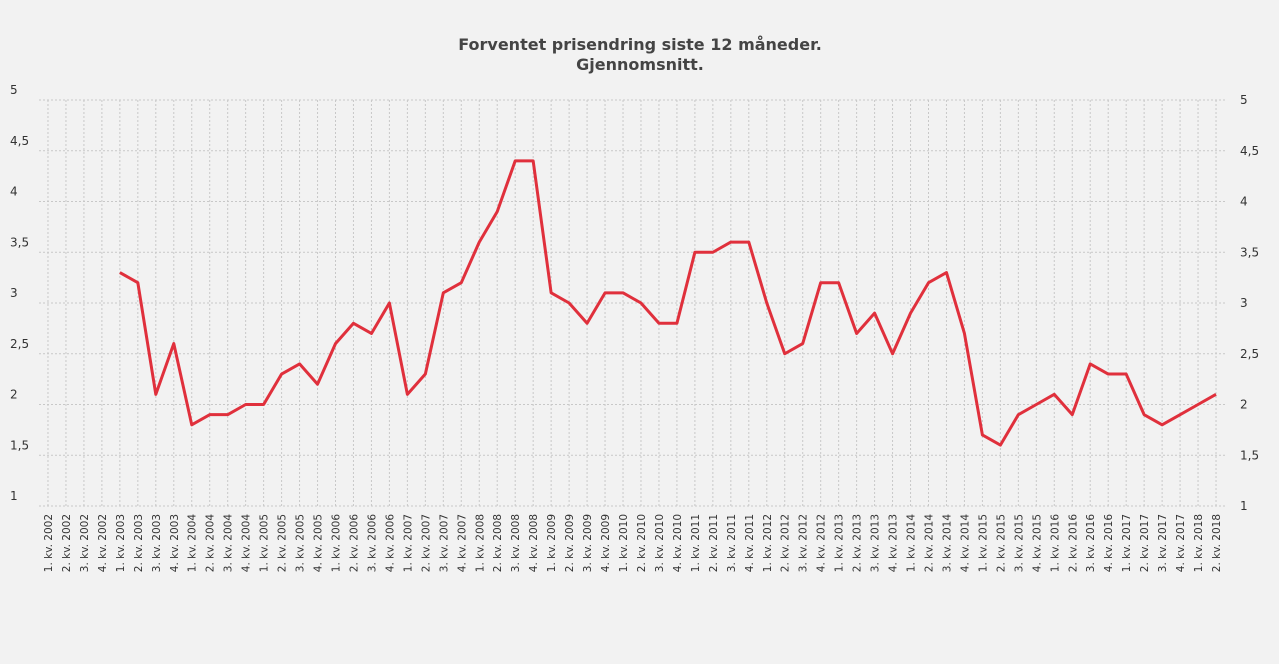 The height and width of the screenshot is (664, 1279). What do you see at coordinates (462, 543) in the screenshot?
I see `x-tick-label: 4. kv. 2007` at bounding box center [462, 543].